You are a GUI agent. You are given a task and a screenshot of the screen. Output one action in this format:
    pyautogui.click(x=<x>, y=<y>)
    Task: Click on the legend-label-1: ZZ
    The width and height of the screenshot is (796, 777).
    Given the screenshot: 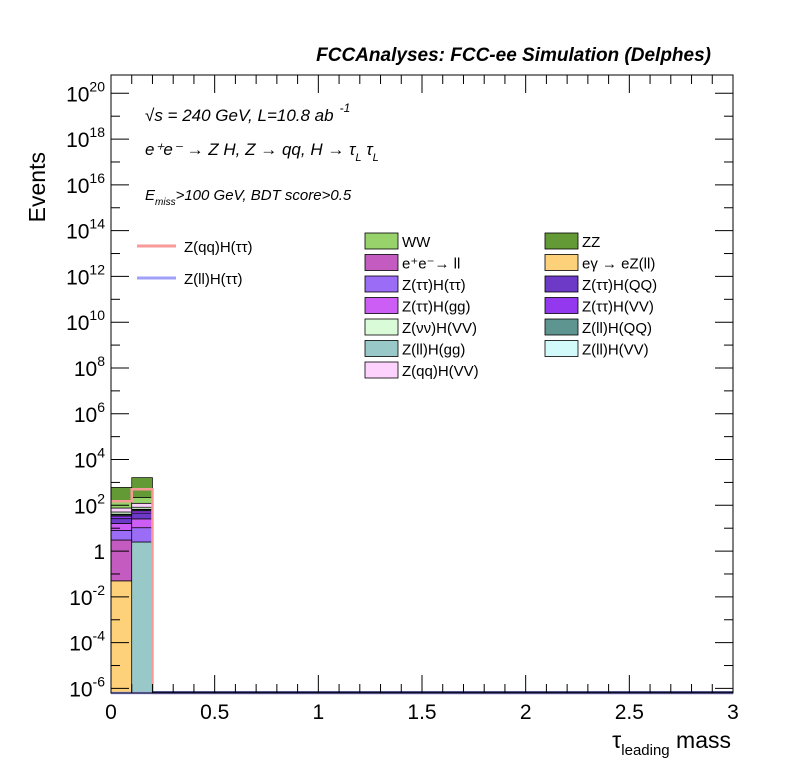 What is the action you would take?
    pyautogui.click(x=591, y=242)
    